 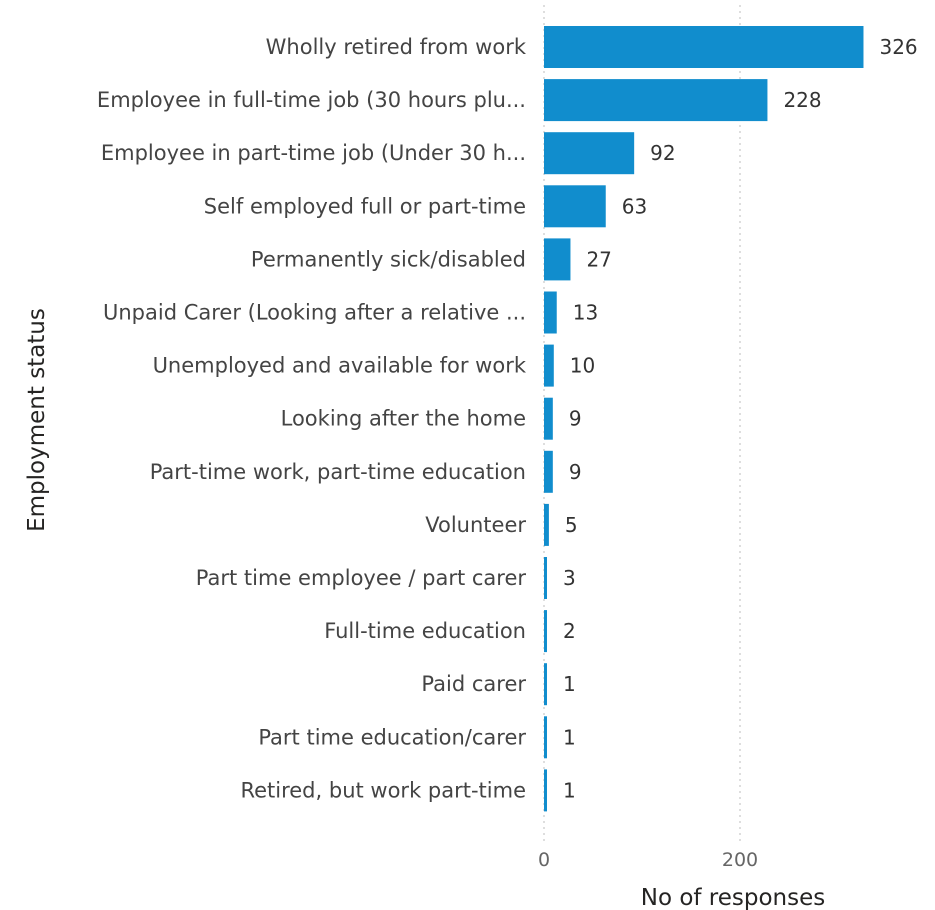 I want to click on category-label: Paid carer, so click(x=473, y=684).